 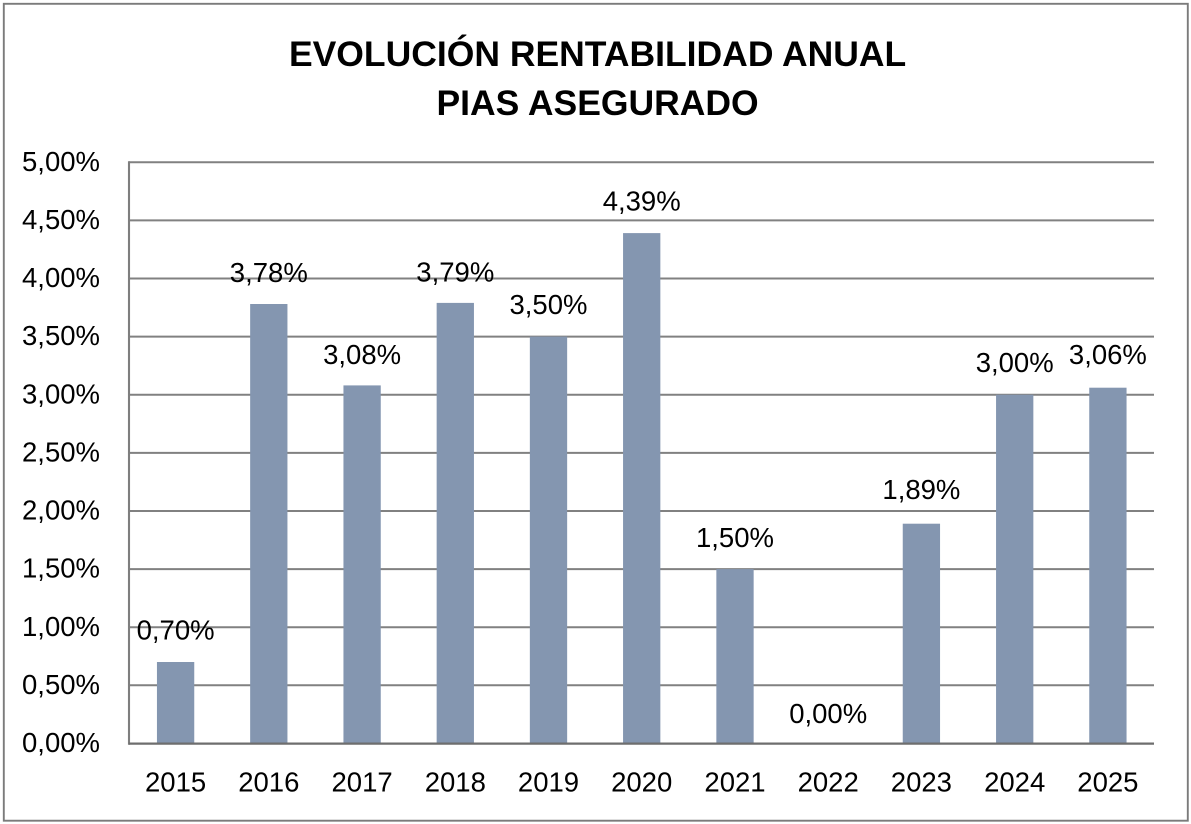 What do you see at coordinates (734, 782) in the screenshot?
I see `svg-text: 2021` at bounding box center [734, 782].